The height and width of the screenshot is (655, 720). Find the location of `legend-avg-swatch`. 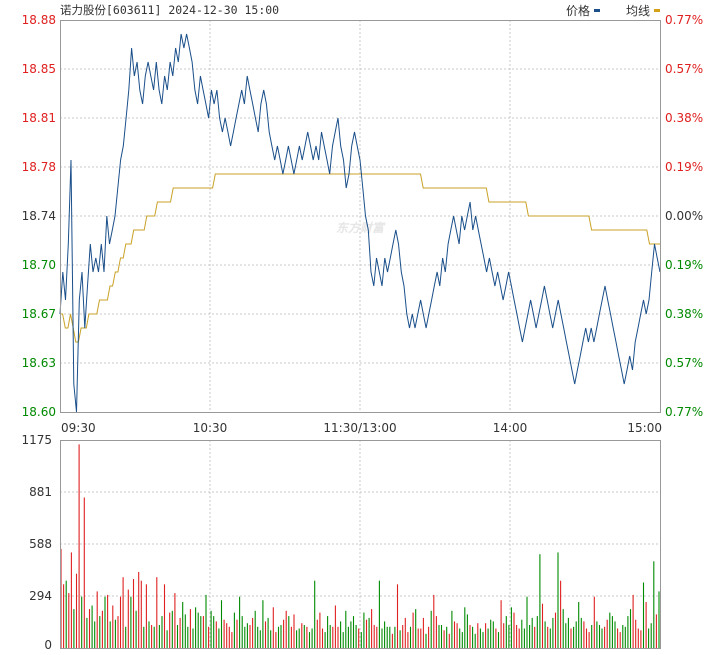

legend-avg-swatch is located at coordinates (657, 10).